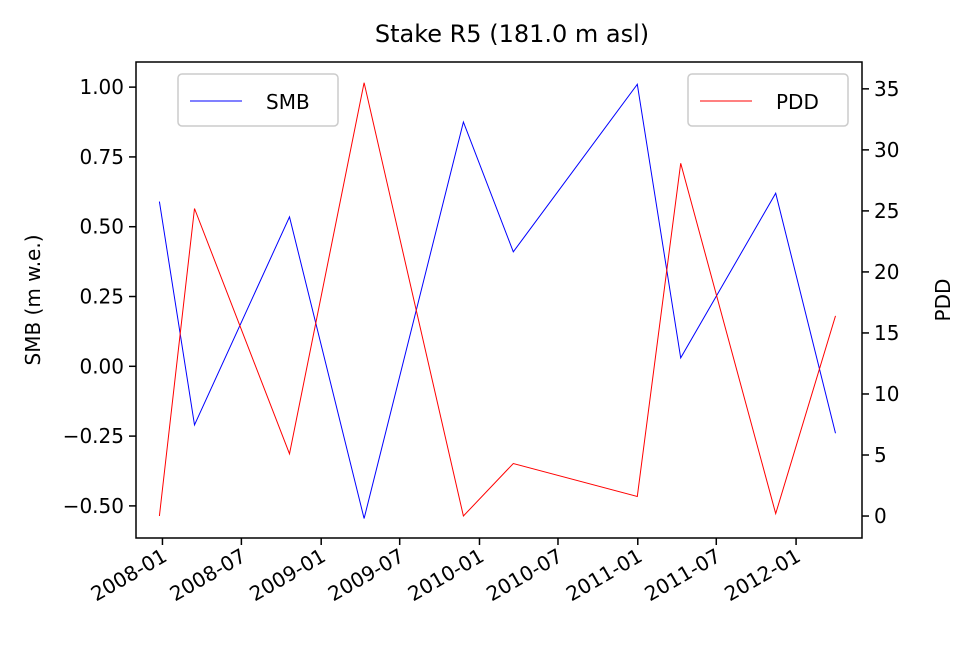  What do you see at coordinates (886, 333) in the screenshot?
I see `y2-tick-label: 15` at bounding box center [886, 333].